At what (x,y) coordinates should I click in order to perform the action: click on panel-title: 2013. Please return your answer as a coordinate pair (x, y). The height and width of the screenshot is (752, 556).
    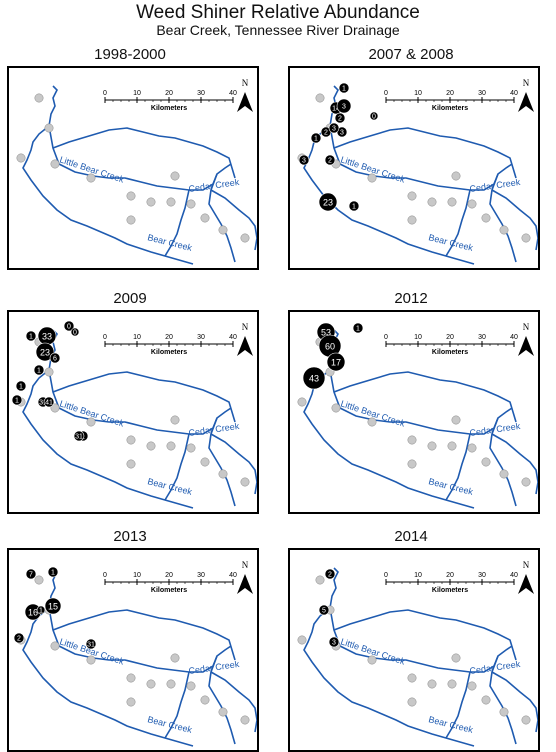
    Looking at the image, I should click on (130, 536).